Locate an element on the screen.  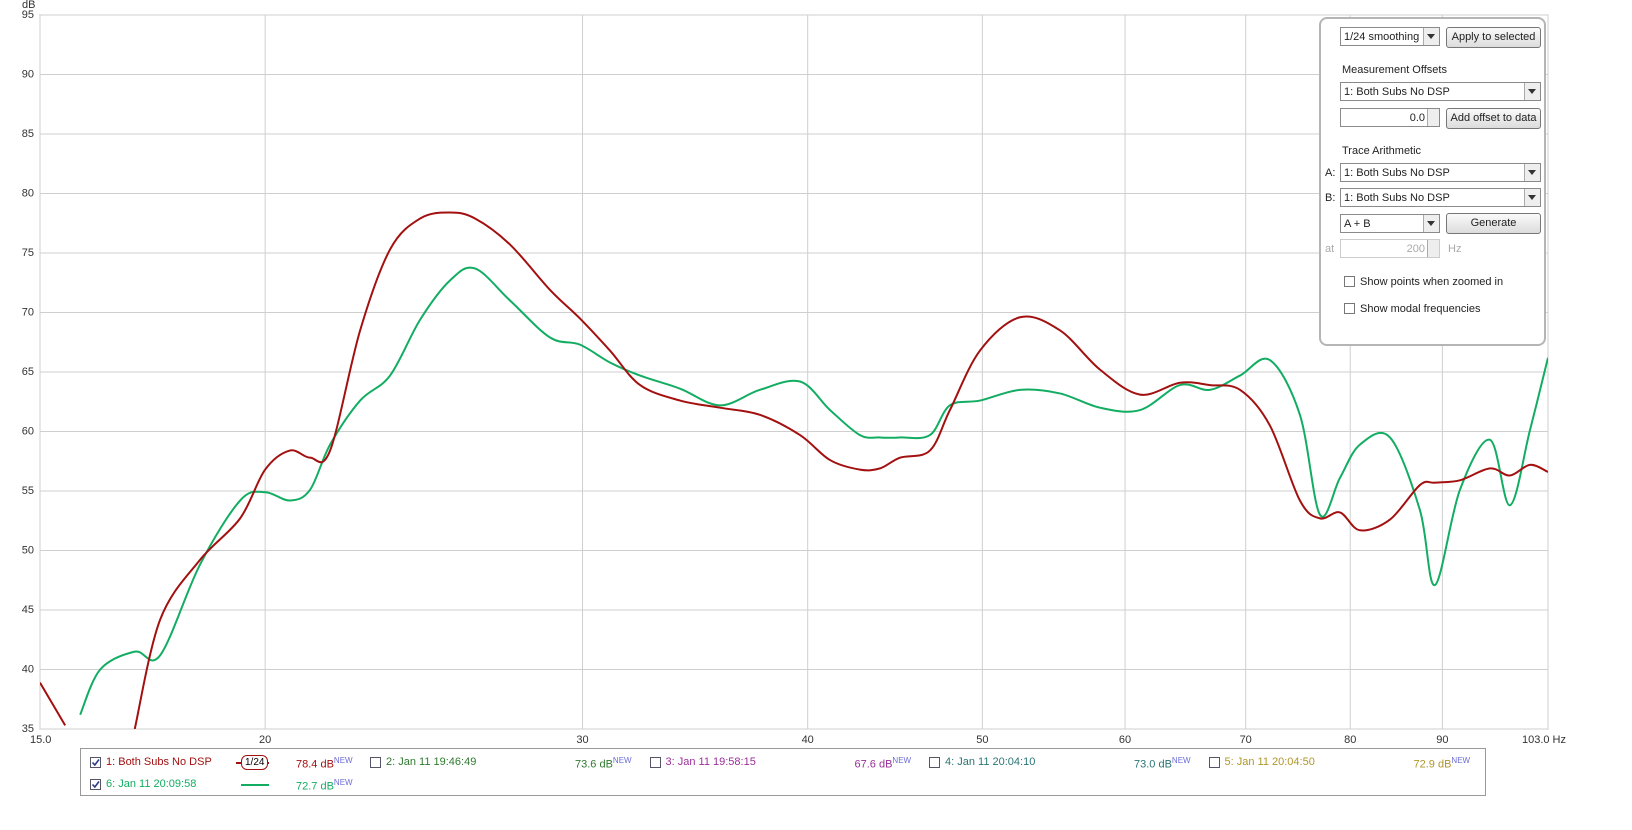
y-tick-label: 75 is located at coordinates (28, 253).